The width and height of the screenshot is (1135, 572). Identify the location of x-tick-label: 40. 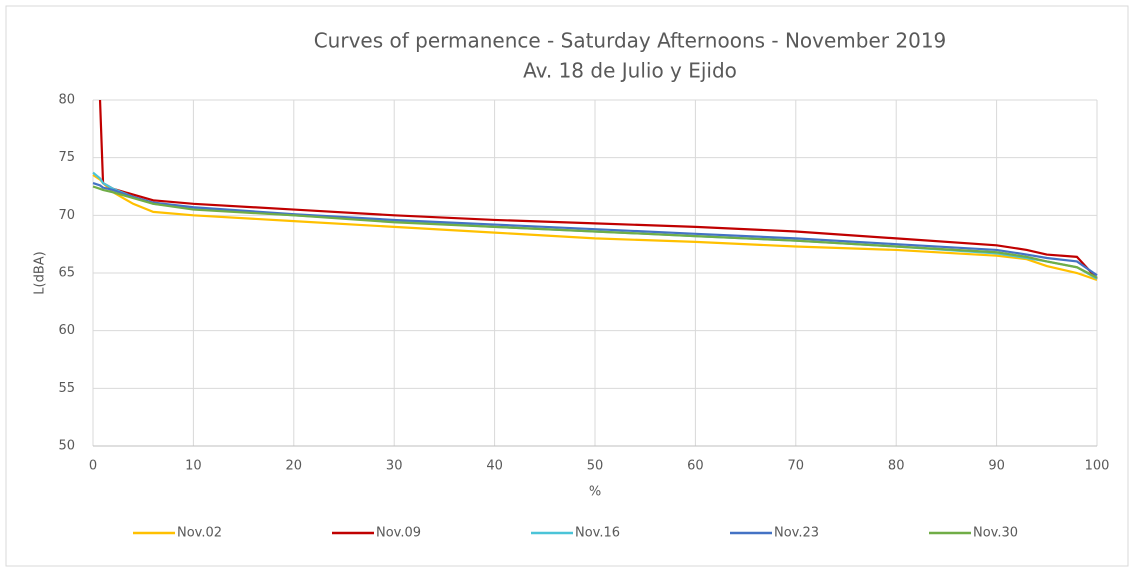
(494, 466).